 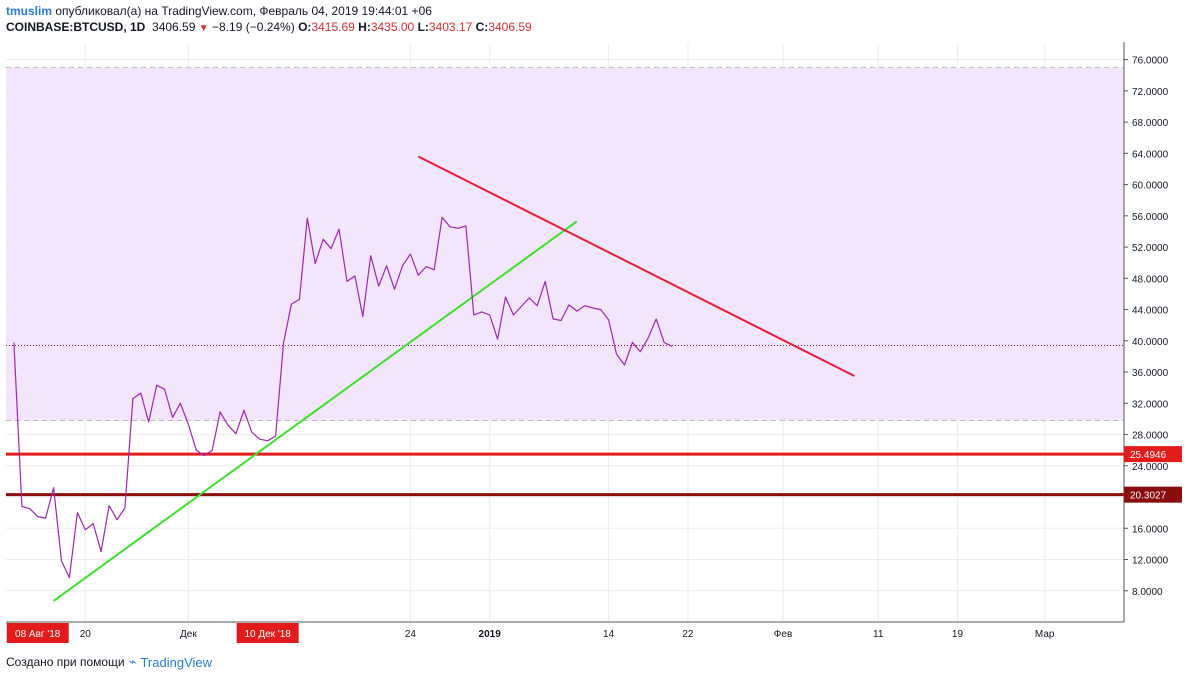 What do you see at coordinates (1150, 311) in the screenshot?
I see `y-tick-label: 44.0000` at bounding box center [1150, 311].